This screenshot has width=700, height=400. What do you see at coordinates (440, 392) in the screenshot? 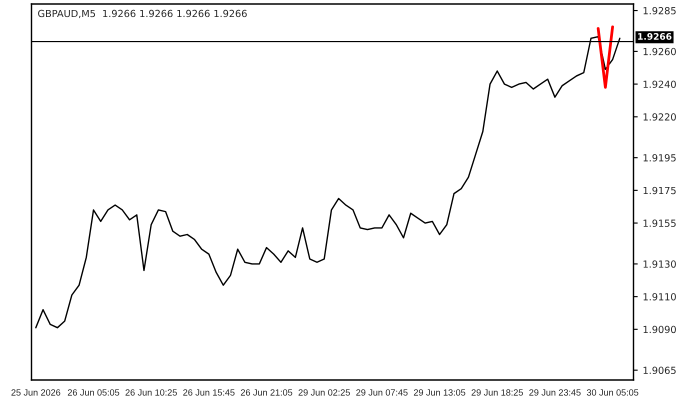
I see `x-tick-label: 29 Jun 13:05` at bounding box center [440, 392].